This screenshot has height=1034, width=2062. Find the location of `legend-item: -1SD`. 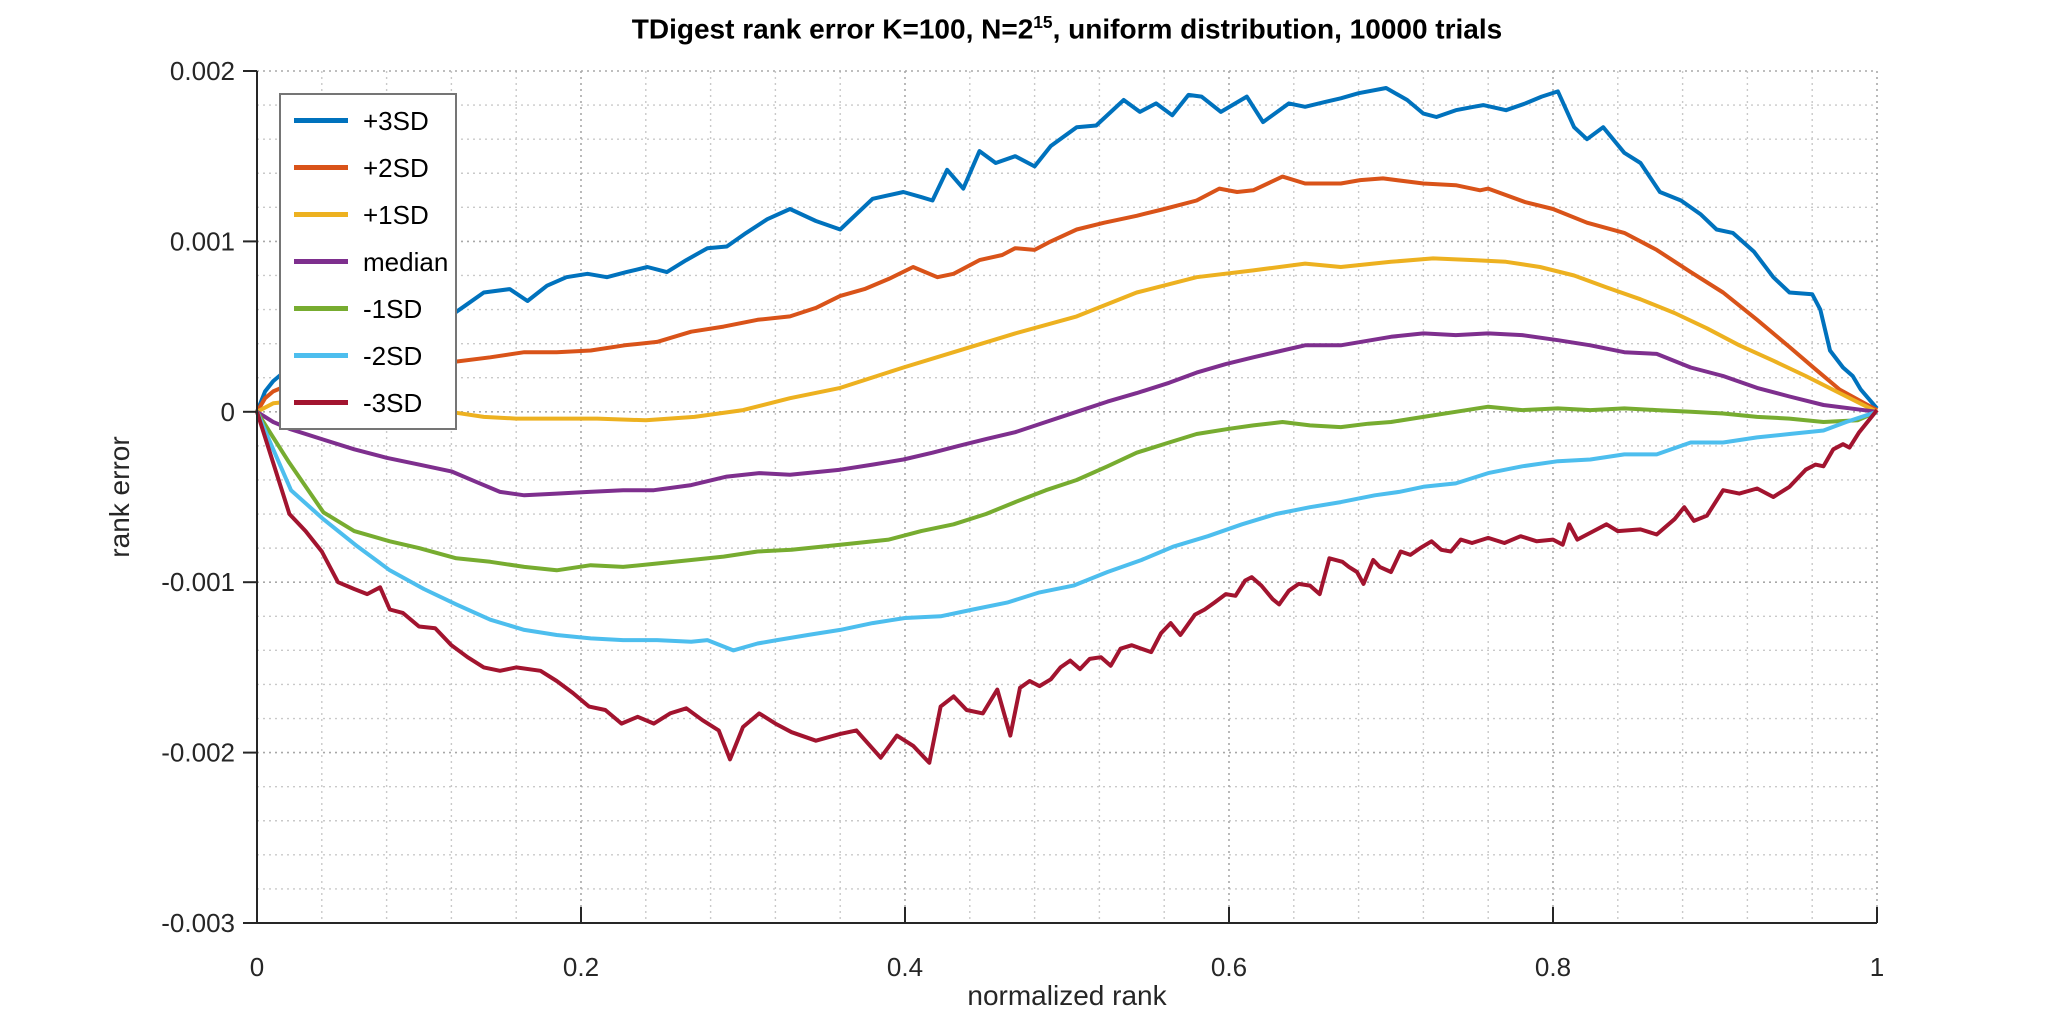

legend-item: -1SD is located at coordinates (368, 308).